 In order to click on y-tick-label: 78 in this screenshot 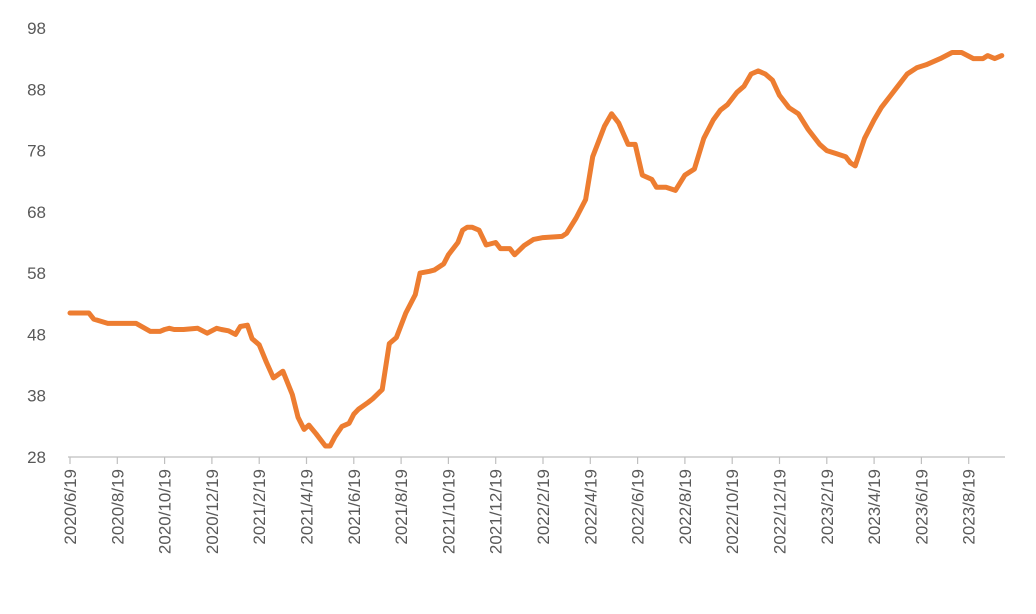, I will do `click(36, 151)`.